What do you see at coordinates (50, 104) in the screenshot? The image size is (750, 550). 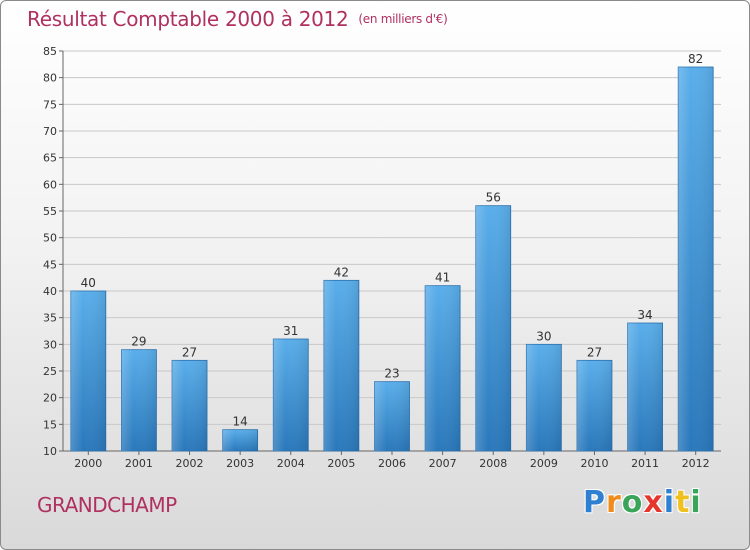 I see `y-tick-label: 75` at bounding box center [50, 104].